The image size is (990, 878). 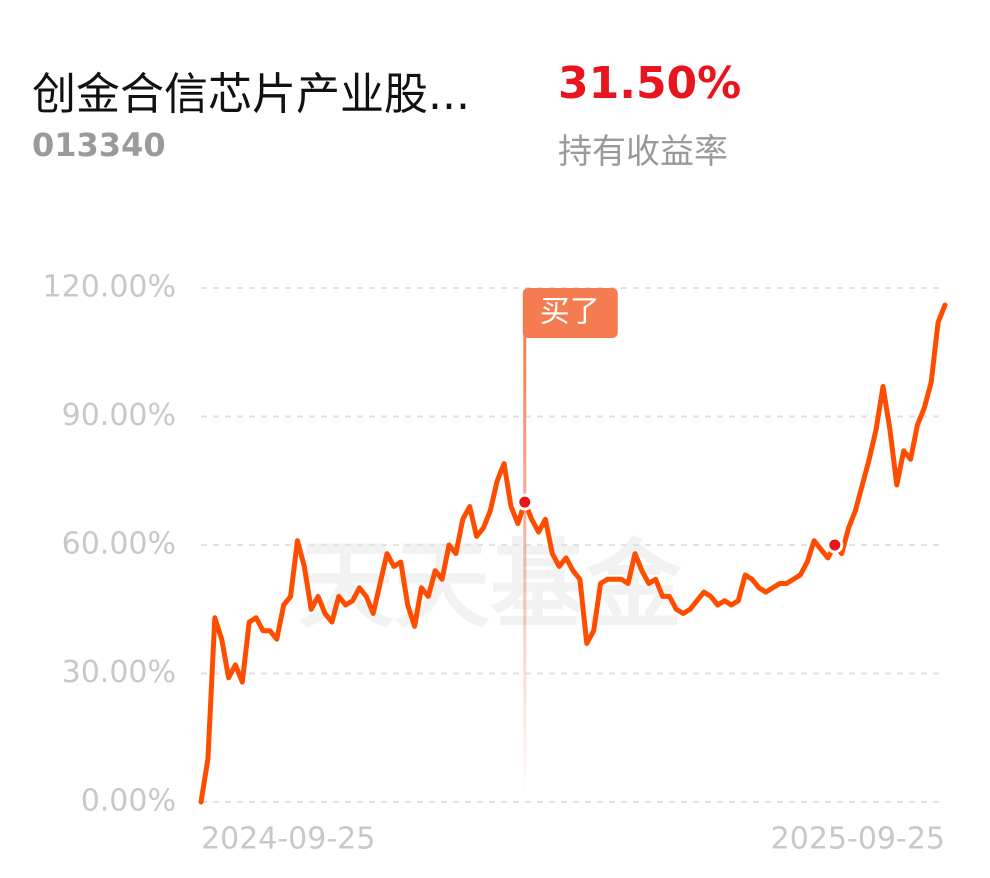 What do you see at coordinates (109, 287) in the screenshot?
I see `y-tick-label: 120.00%` at bounding box center [109, 287].